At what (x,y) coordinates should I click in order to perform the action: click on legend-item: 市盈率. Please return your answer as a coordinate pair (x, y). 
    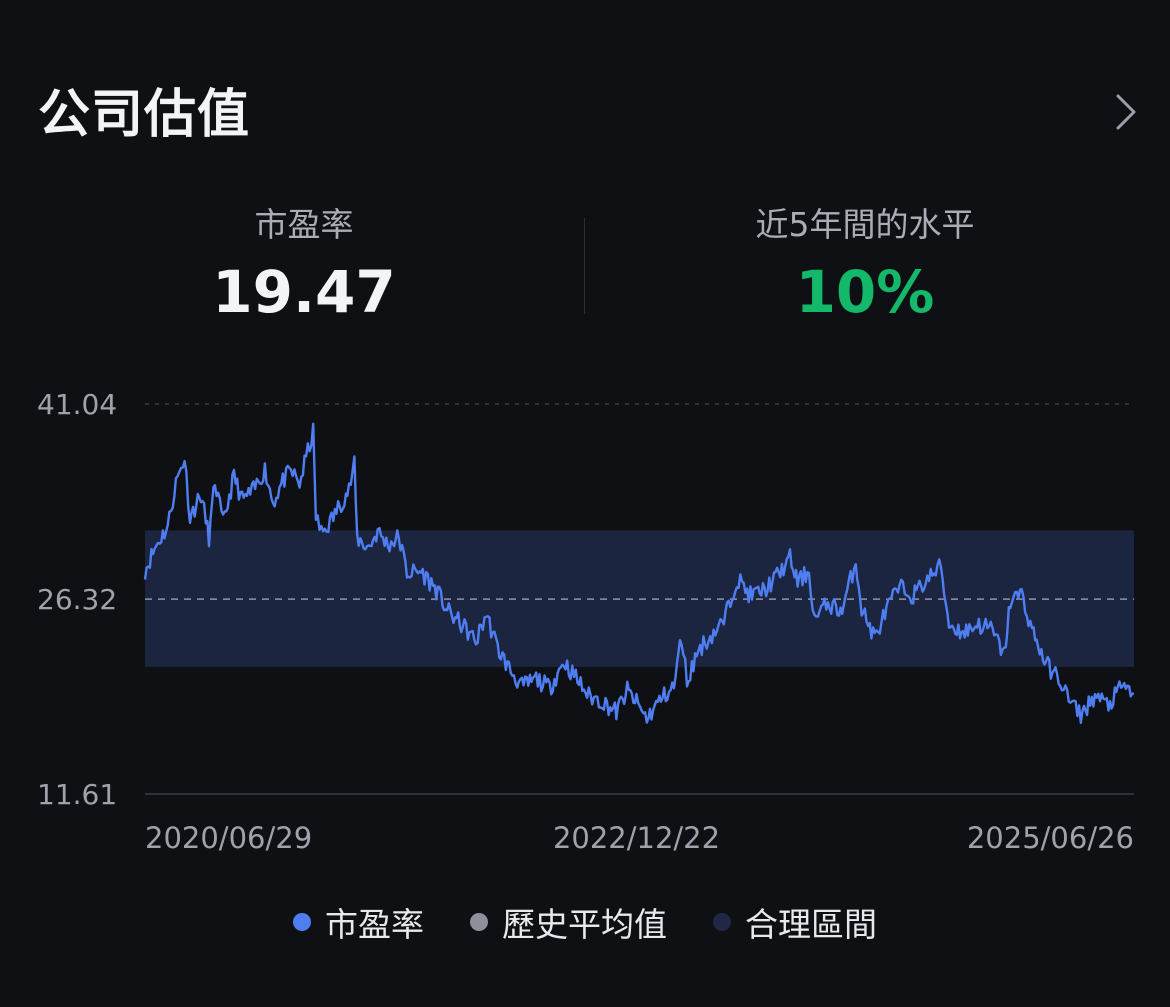
    Looking at the image, I should click on (358, 922).